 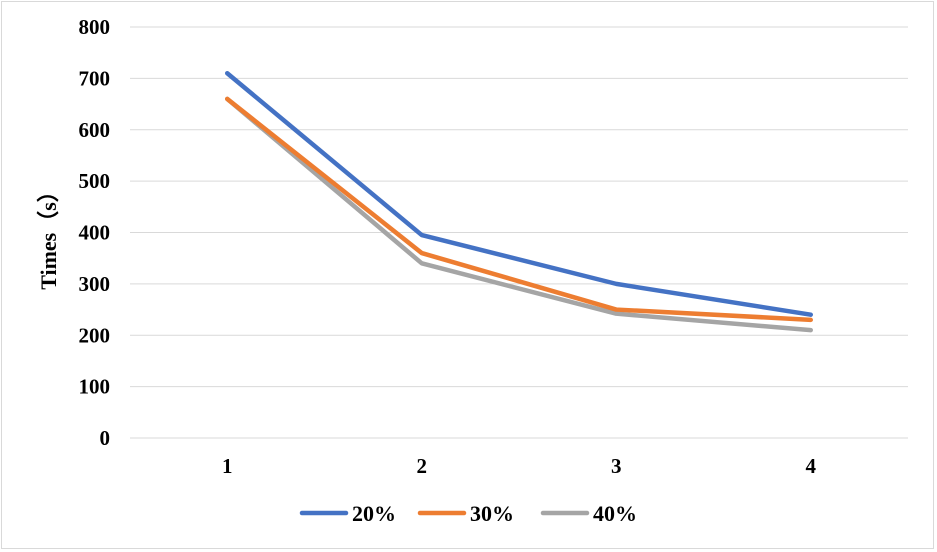 I want to click on y-tick-label: 100, so click(x=95, y=387).